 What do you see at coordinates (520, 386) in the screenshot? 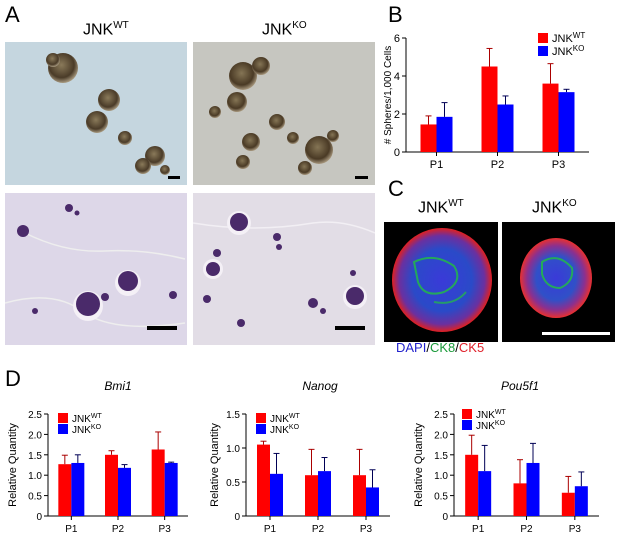
I see `chart-title: Pou5f1` at bounding box center [520, 386].